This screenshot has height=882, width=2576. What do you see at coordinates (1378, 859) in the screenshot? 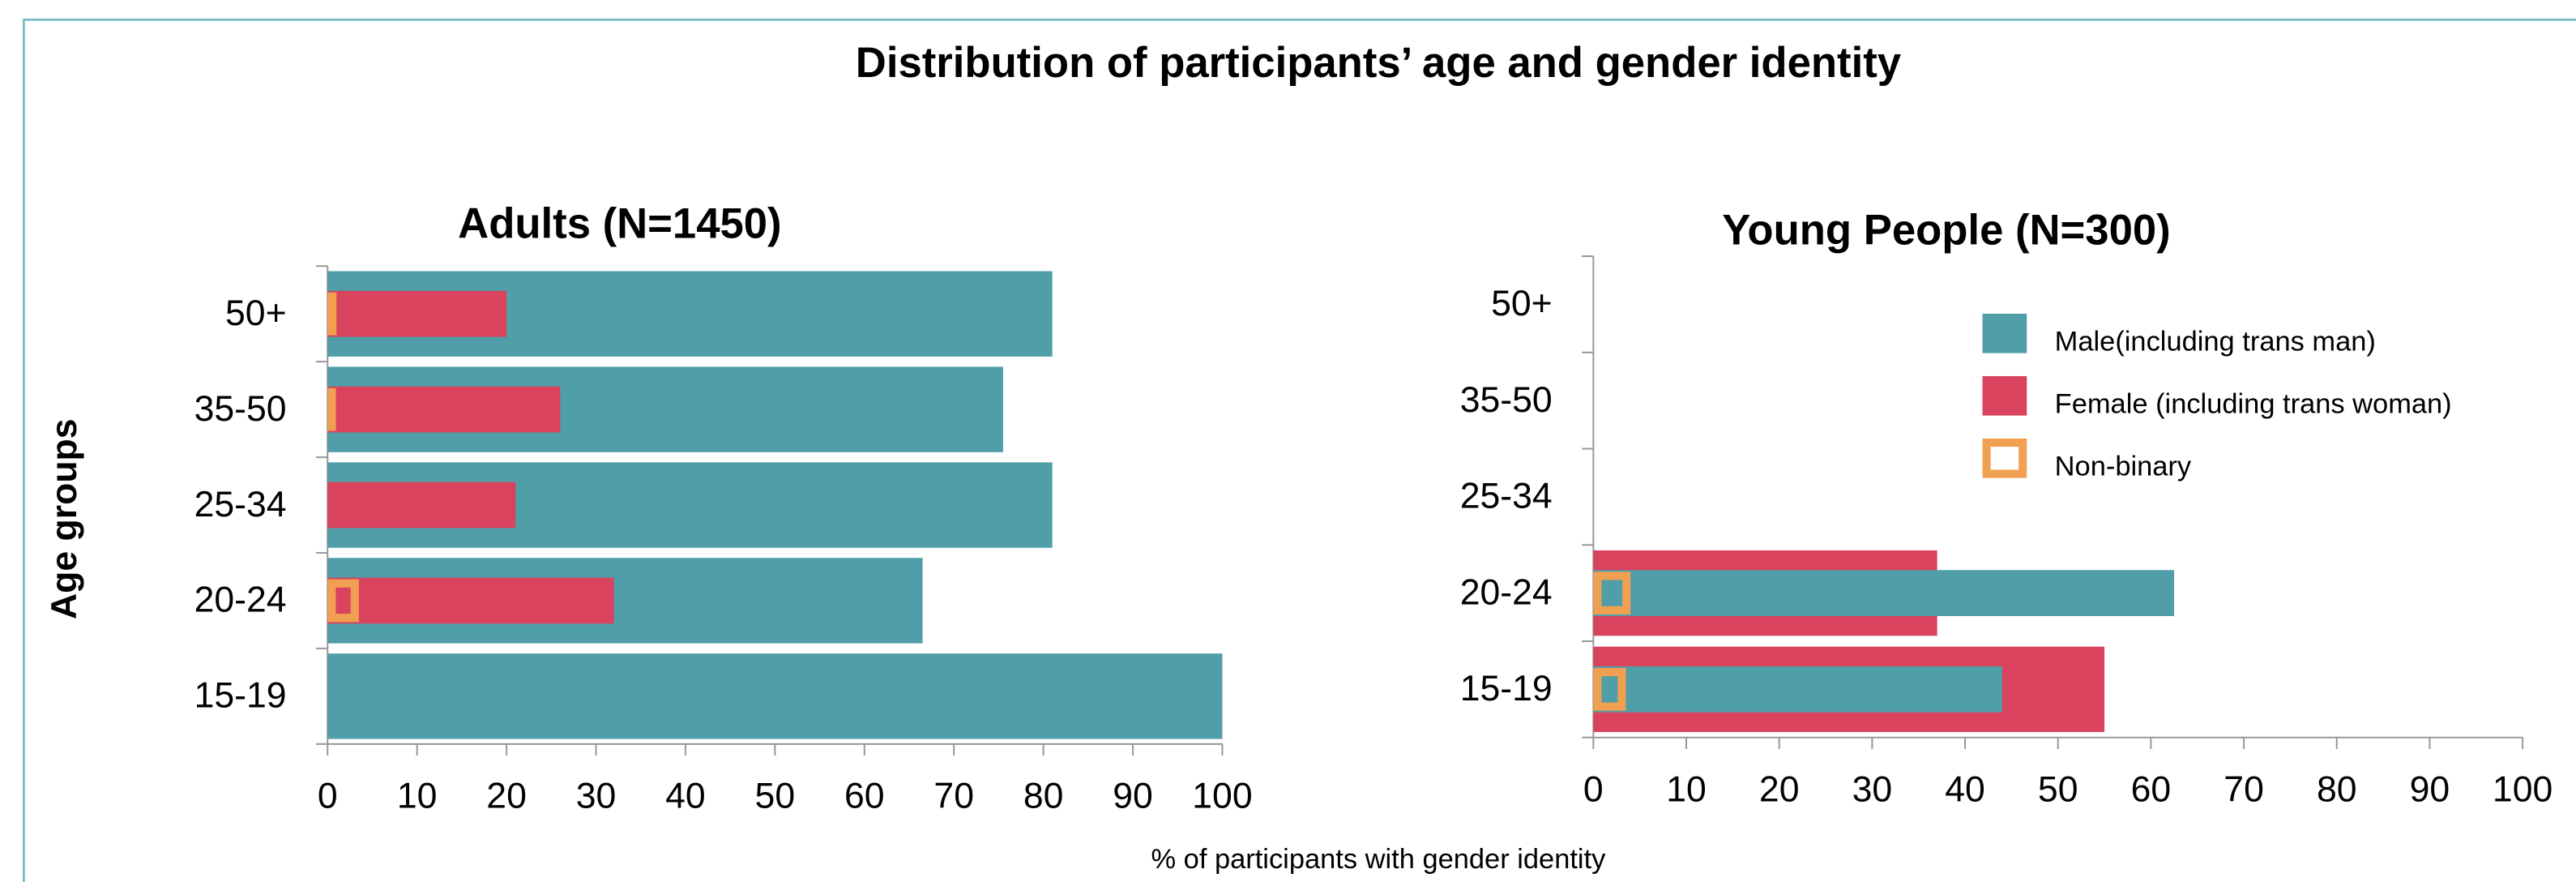
I see `x-axis-label: % of participants with gender identity` at bounding box center [1378, 859].